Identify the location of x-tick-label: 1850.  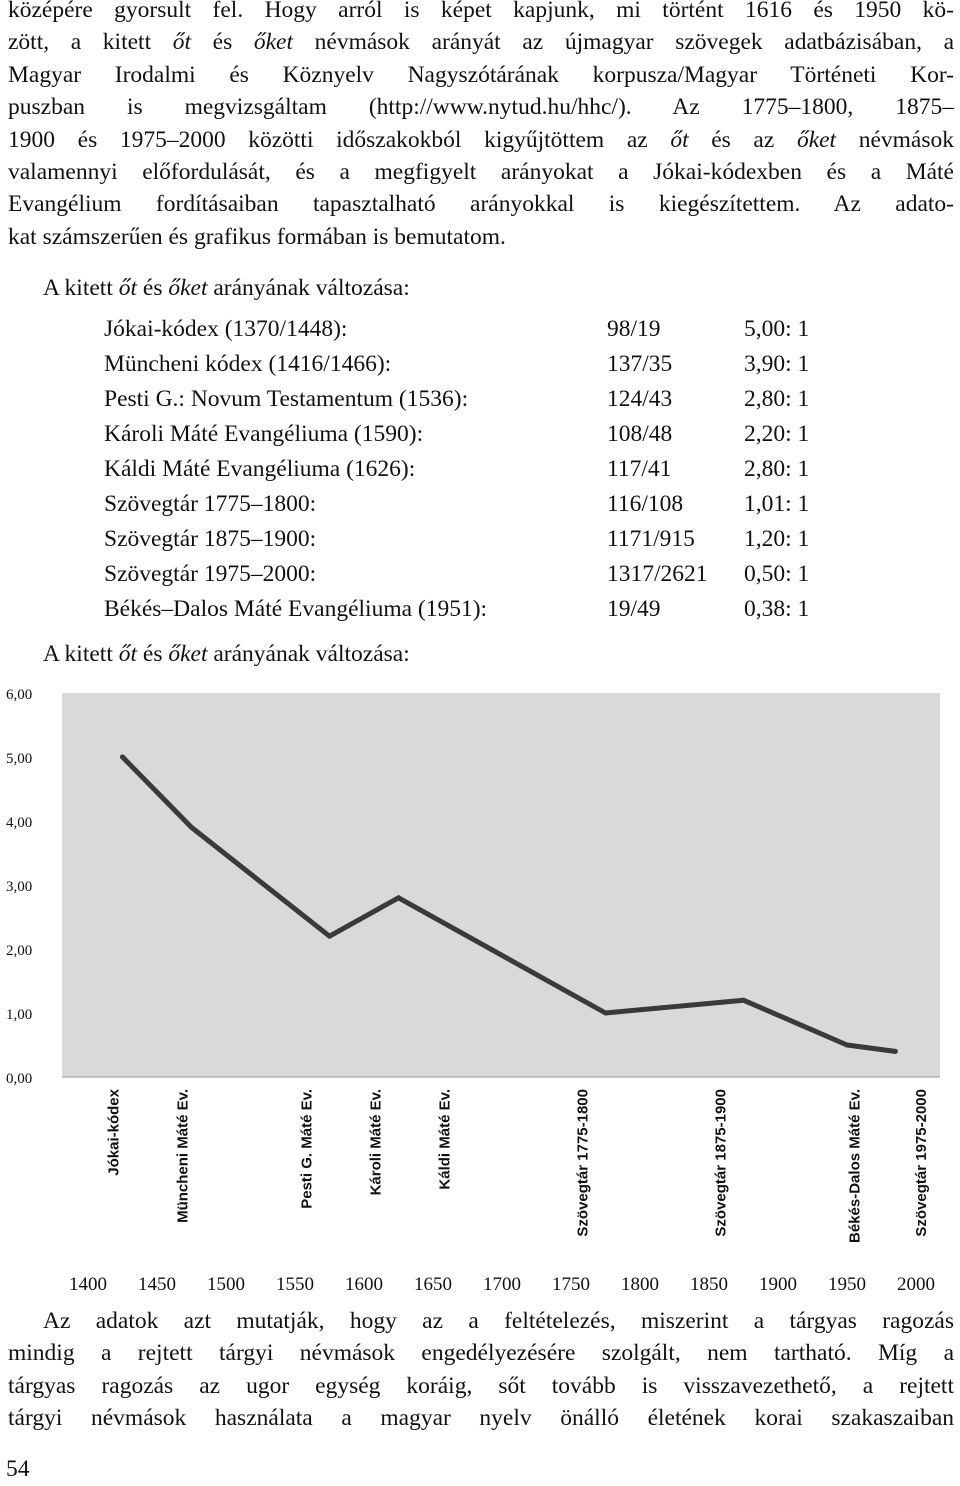
(709, 1284).